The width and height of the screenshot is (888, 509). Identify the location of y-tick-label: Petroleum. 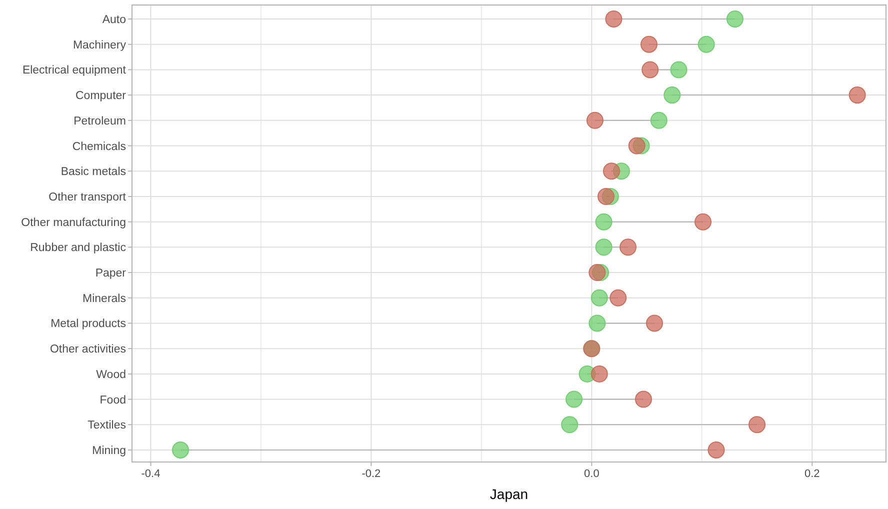
(100, 121).